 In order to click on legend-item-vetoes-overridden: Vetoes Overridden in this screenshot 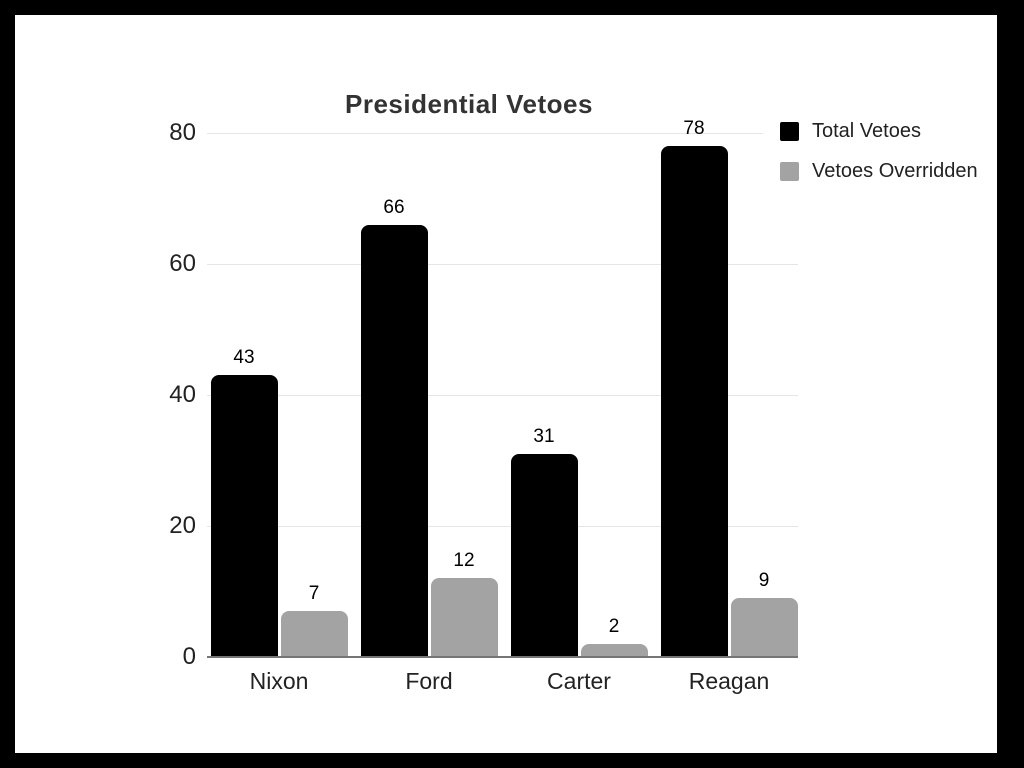, I will do `click(879, 171)`.